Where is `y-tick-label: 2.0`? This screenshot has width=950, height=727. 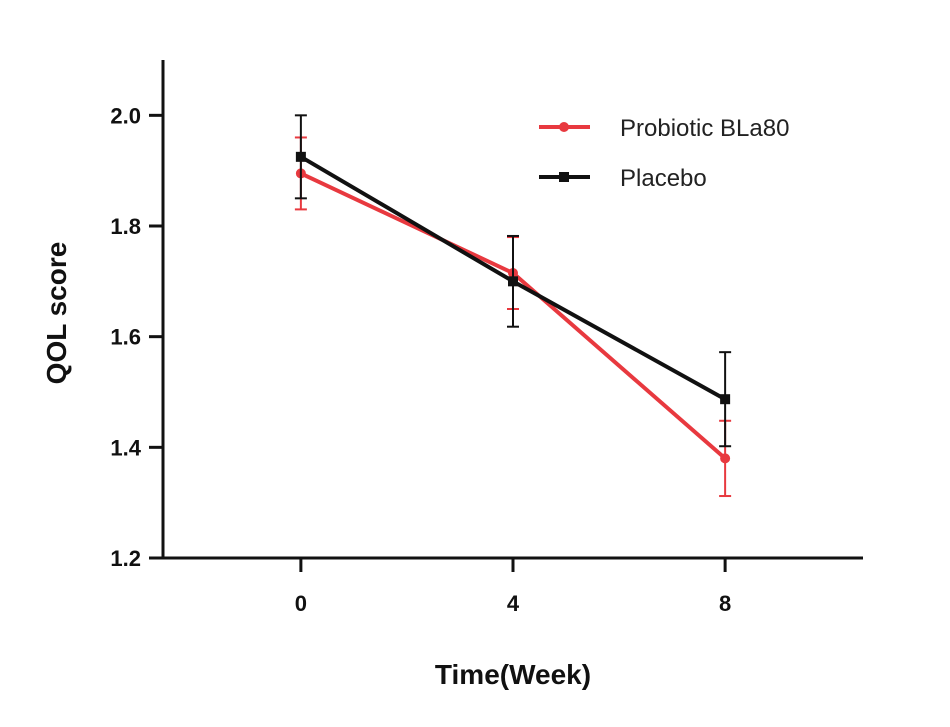 y-tick-label: 2.0 is located at coordinates (125, 115).